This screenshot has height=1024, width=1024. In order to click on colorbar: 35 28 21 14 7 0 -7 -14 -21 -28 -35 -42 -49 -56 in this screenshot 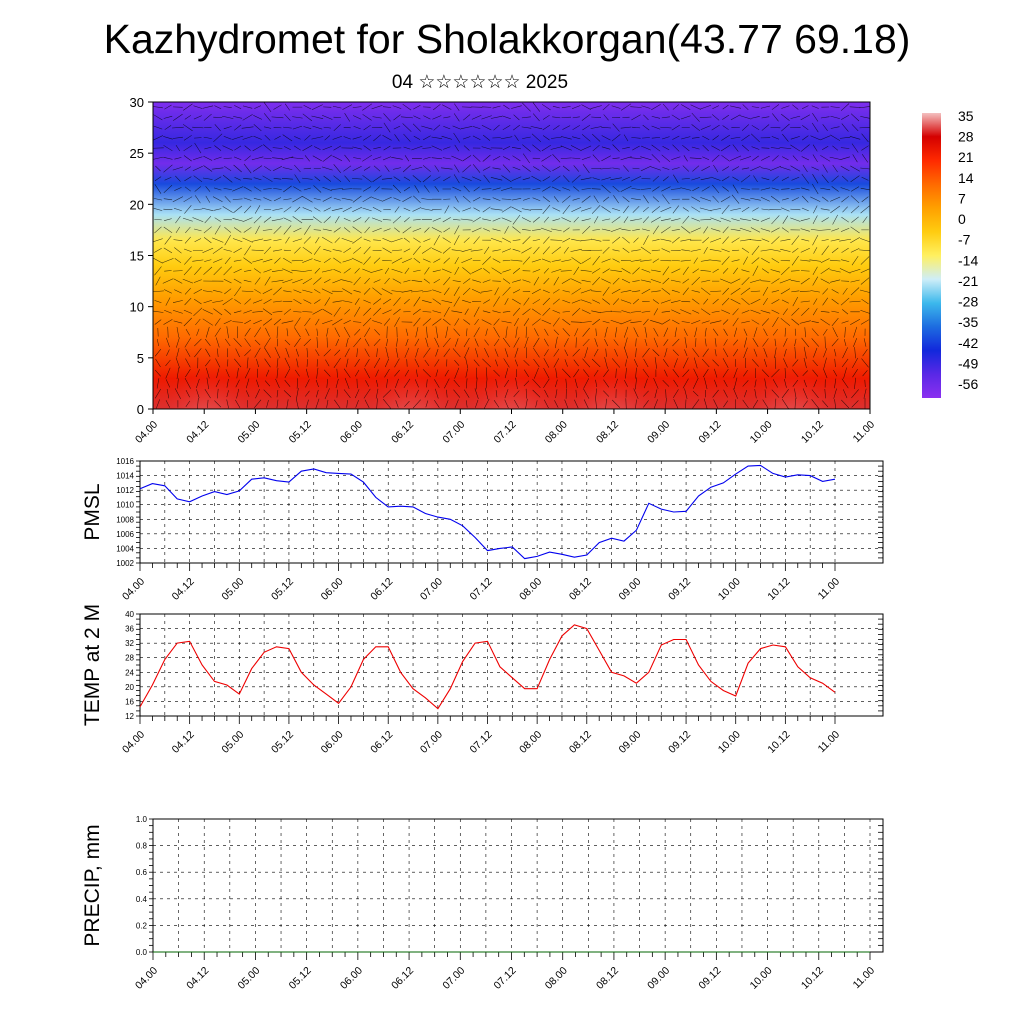, I will do `click(950, 253)`.